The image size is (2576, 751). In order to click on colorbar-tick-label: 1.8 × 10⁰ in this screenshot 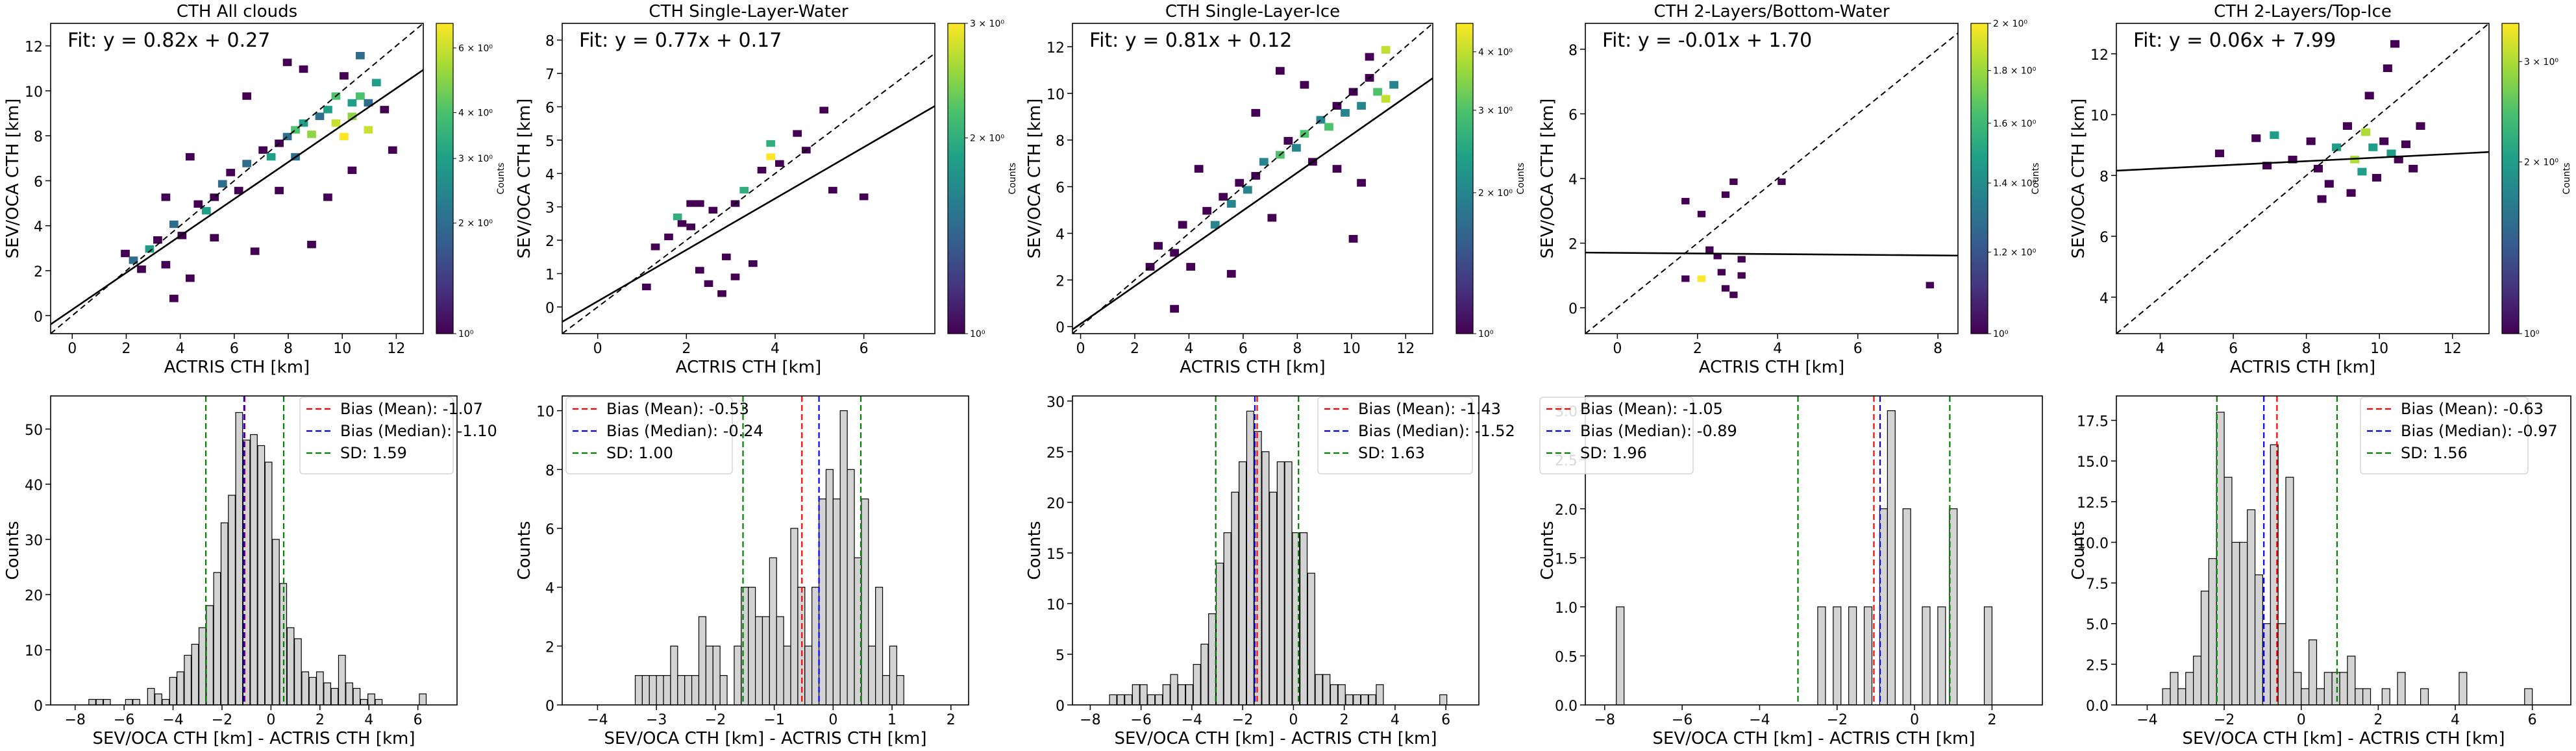, I will do `click(2015, 71)`.